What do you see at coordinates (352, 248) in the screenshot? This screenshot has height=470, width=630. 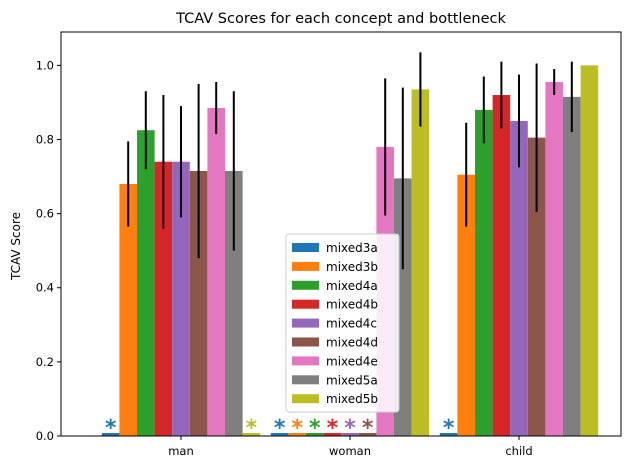 I see `legend-label: mixed3a` at bounding box center [352, 248].